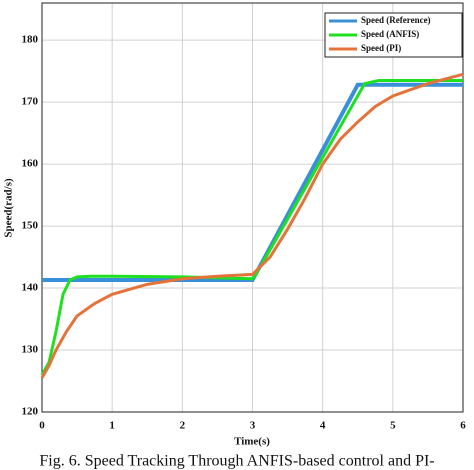  Describe the element at coordinates (253, 426) in the screenshot. I see `x-tick-label: 3` at that location.